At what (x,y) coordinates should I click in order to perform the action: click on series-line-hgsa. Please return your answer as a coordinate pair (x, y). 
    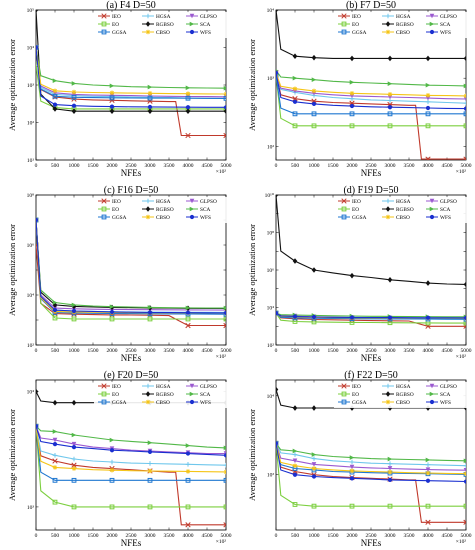
    Looking at the image, I should click on (371, 88).